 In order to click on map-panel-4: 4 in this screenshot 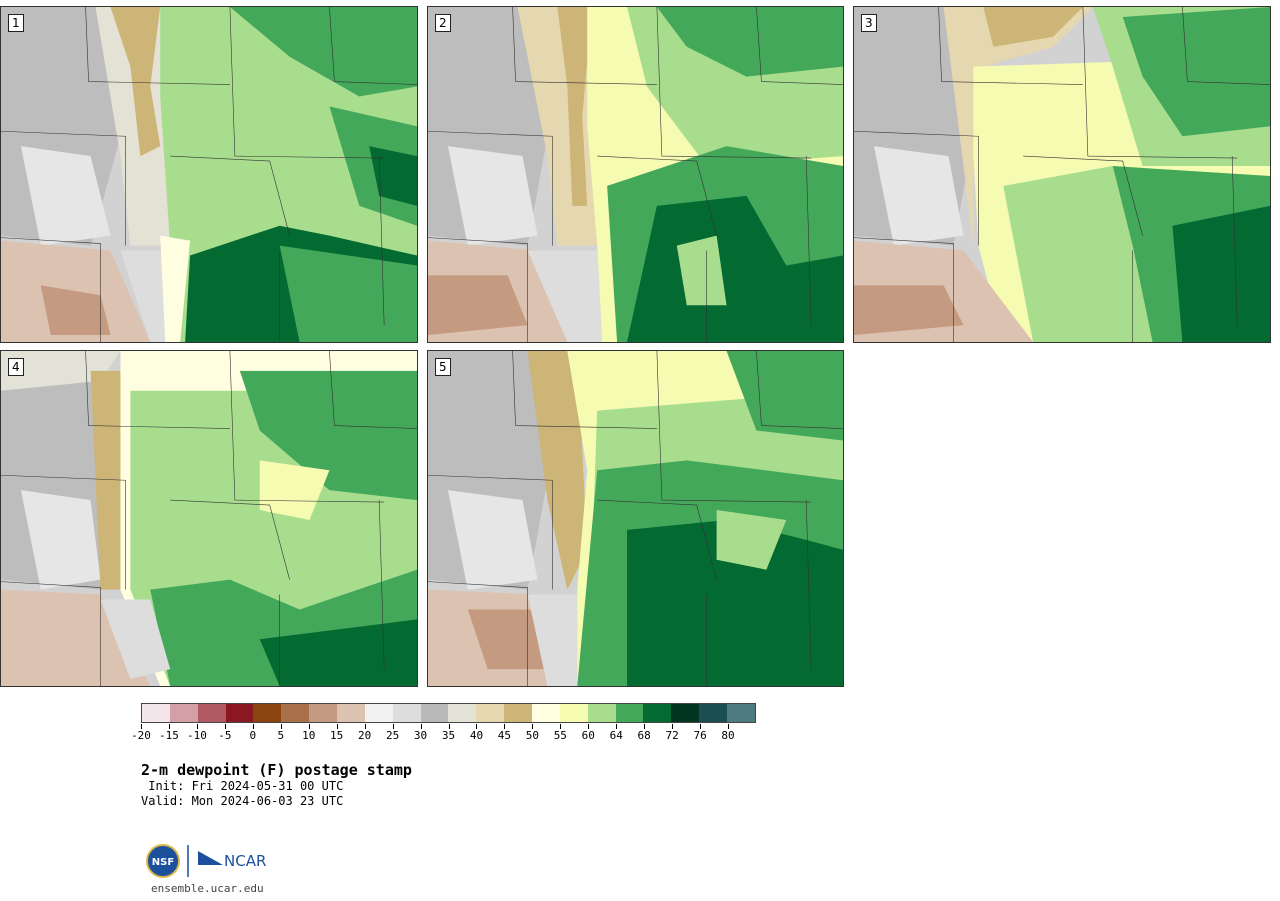, I will do `click(209, 518)`.